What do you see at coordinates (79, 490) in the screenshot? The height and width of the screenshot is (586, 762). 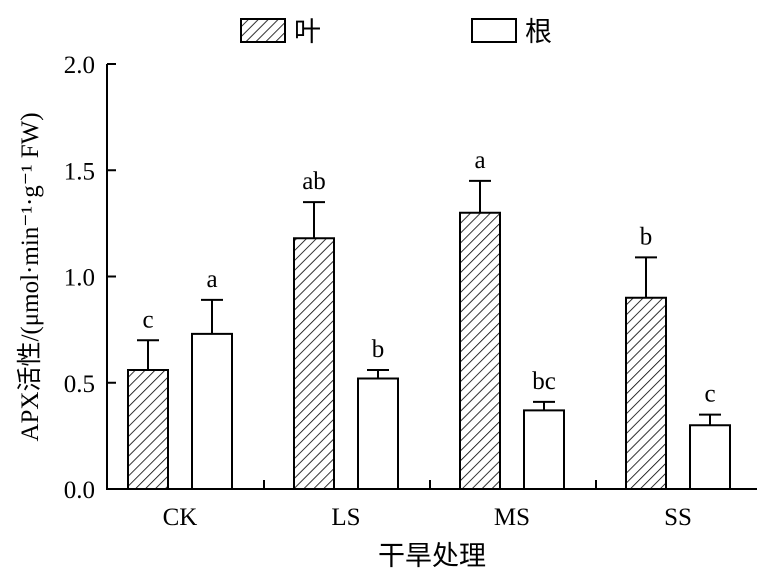 I see `y-tick-label: 0.0` at bounding box center [79, 490].